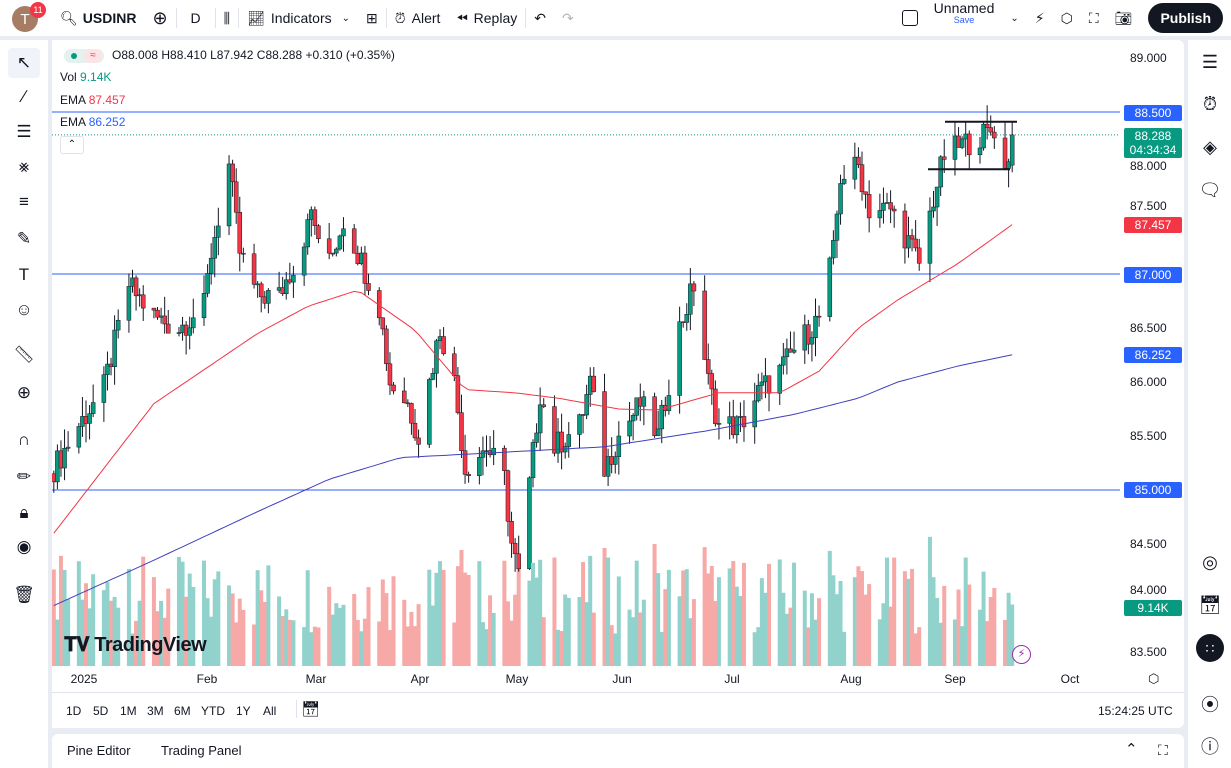  I want to click on magnet-tool: ∩, so click(24, 440).